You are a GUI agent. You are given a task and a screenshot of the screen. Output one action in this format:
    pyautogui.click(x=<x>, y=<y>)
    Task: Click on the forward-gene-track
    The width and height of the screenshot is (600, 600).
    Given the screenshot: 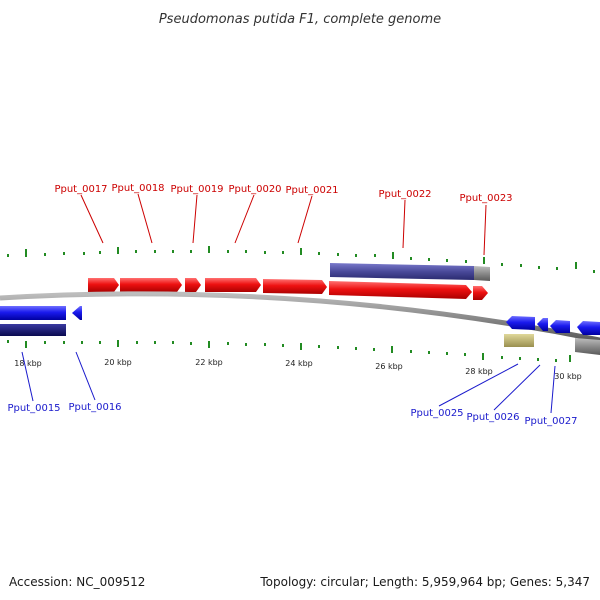 What is the action you would take?
    pyautogui.click(x=288, y=289)
    